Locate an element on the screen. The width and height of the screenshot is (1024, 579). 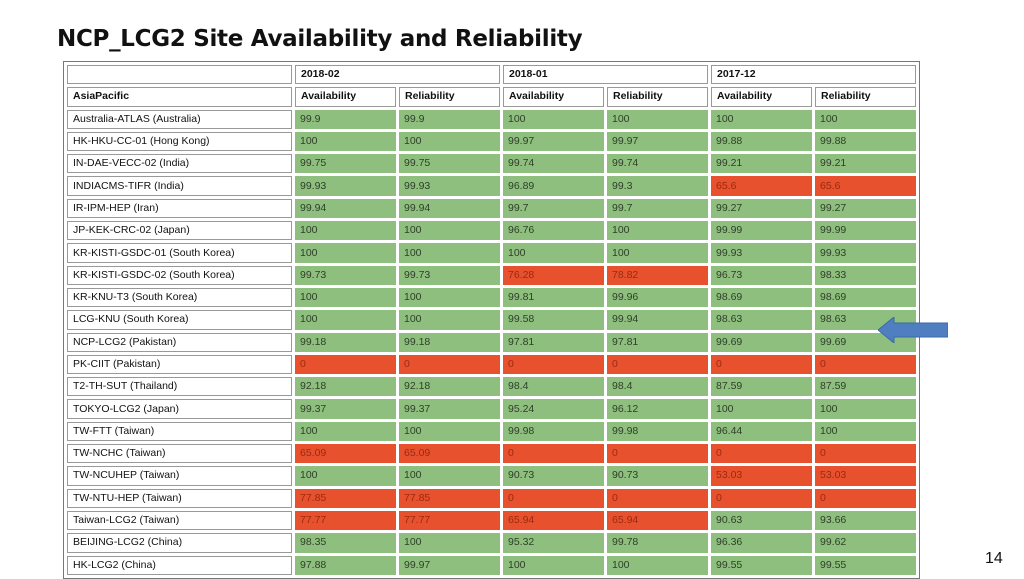
value-cell: 99.21 is located at coordinates (761, 164).